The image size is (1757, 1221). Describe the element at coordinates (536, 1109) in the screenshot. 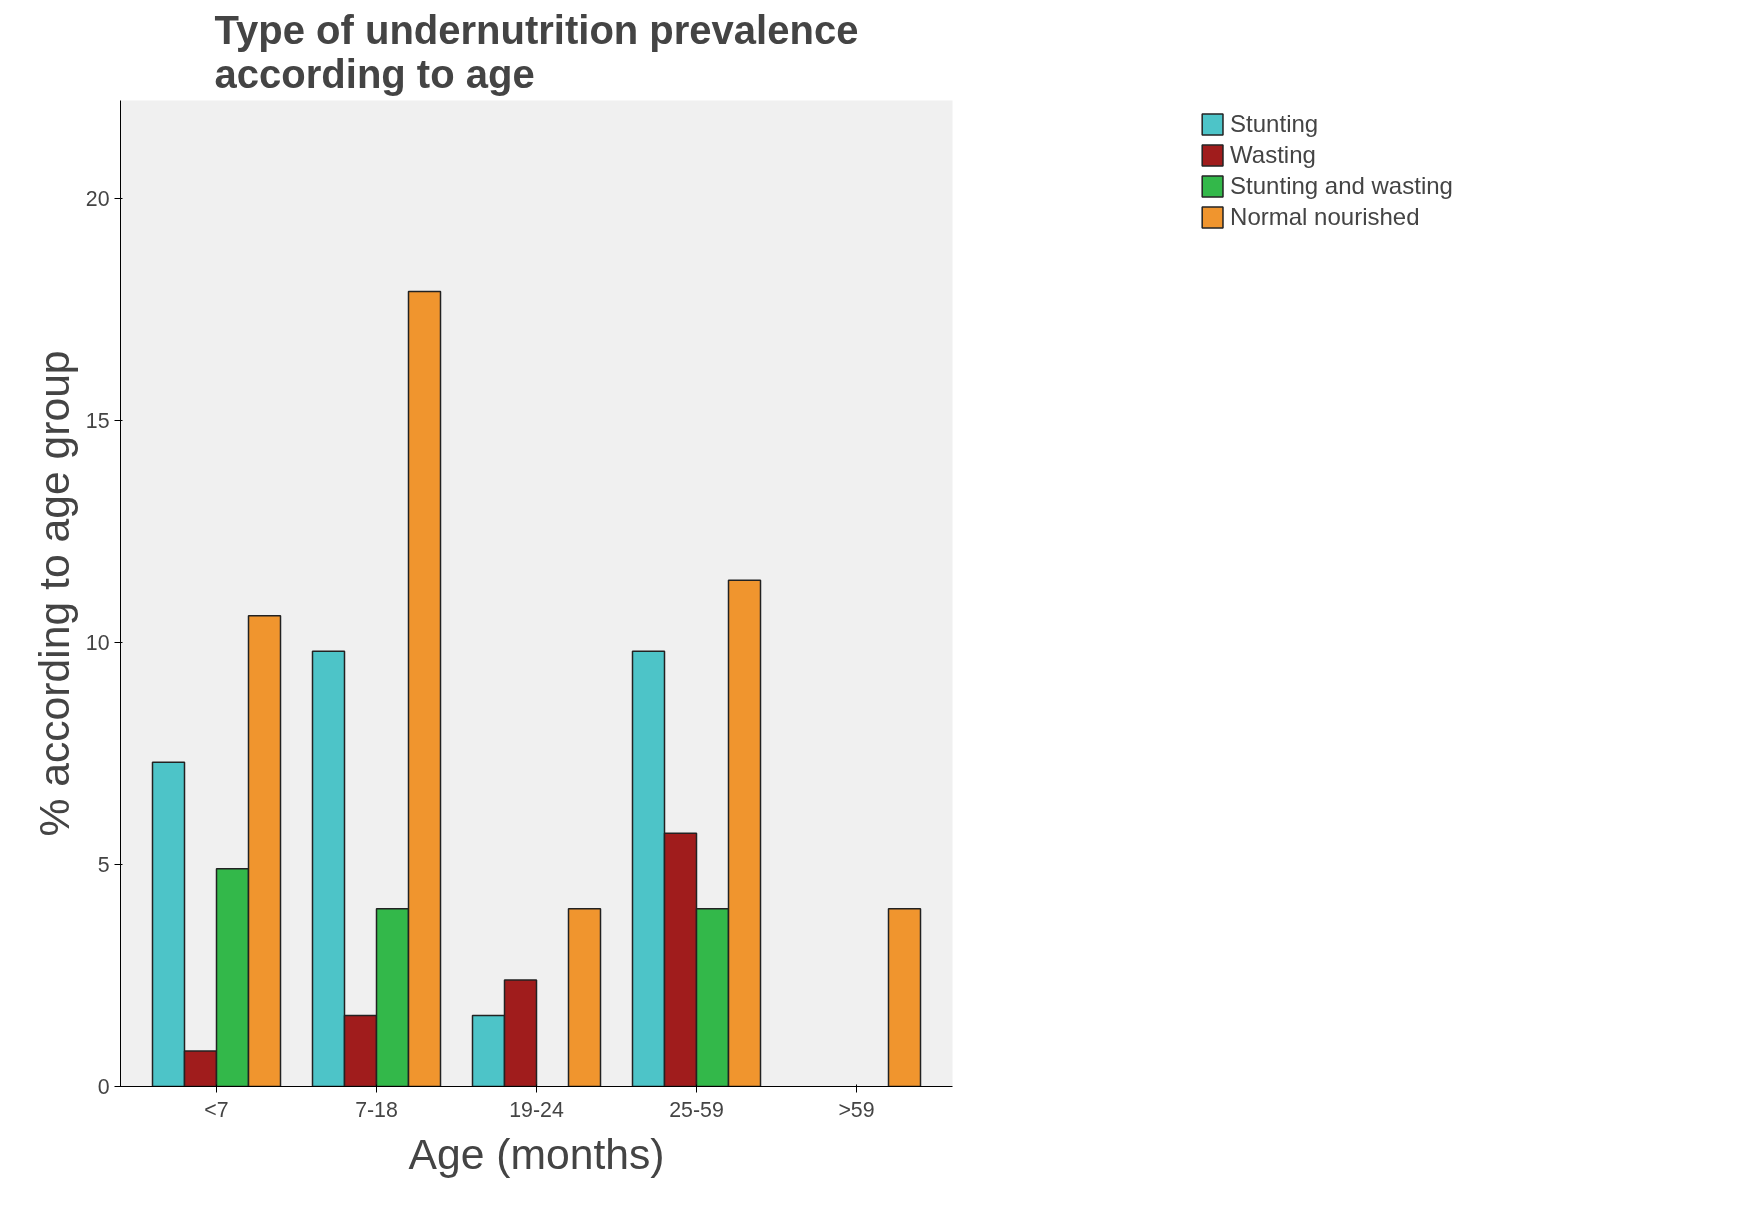

I see `x-tick-label: 19-24` at that location.